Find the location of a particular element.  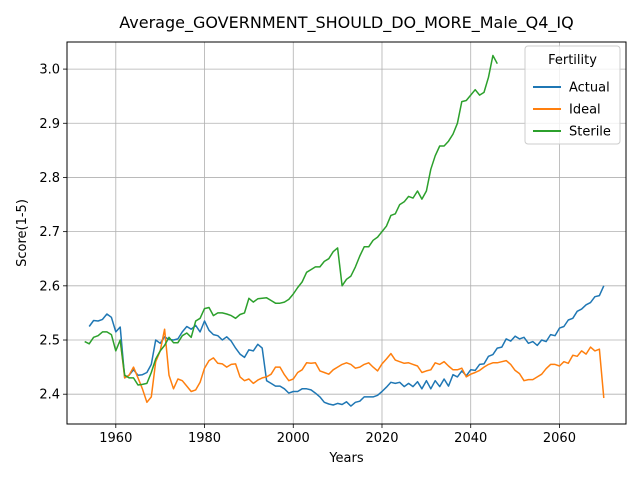

y-tick-label: 3.0 is located at coordinates (49, 70).